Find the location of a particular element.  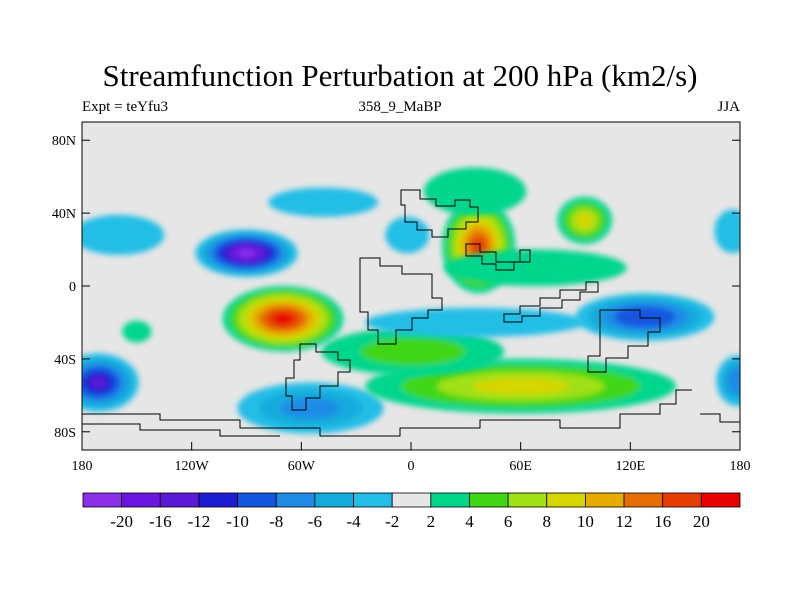

colorbar: -20 -16 -12 -10 -8 -6 -4 -2 2 4 6 8 10 12 16 20 is located at coordinates (411, 511).